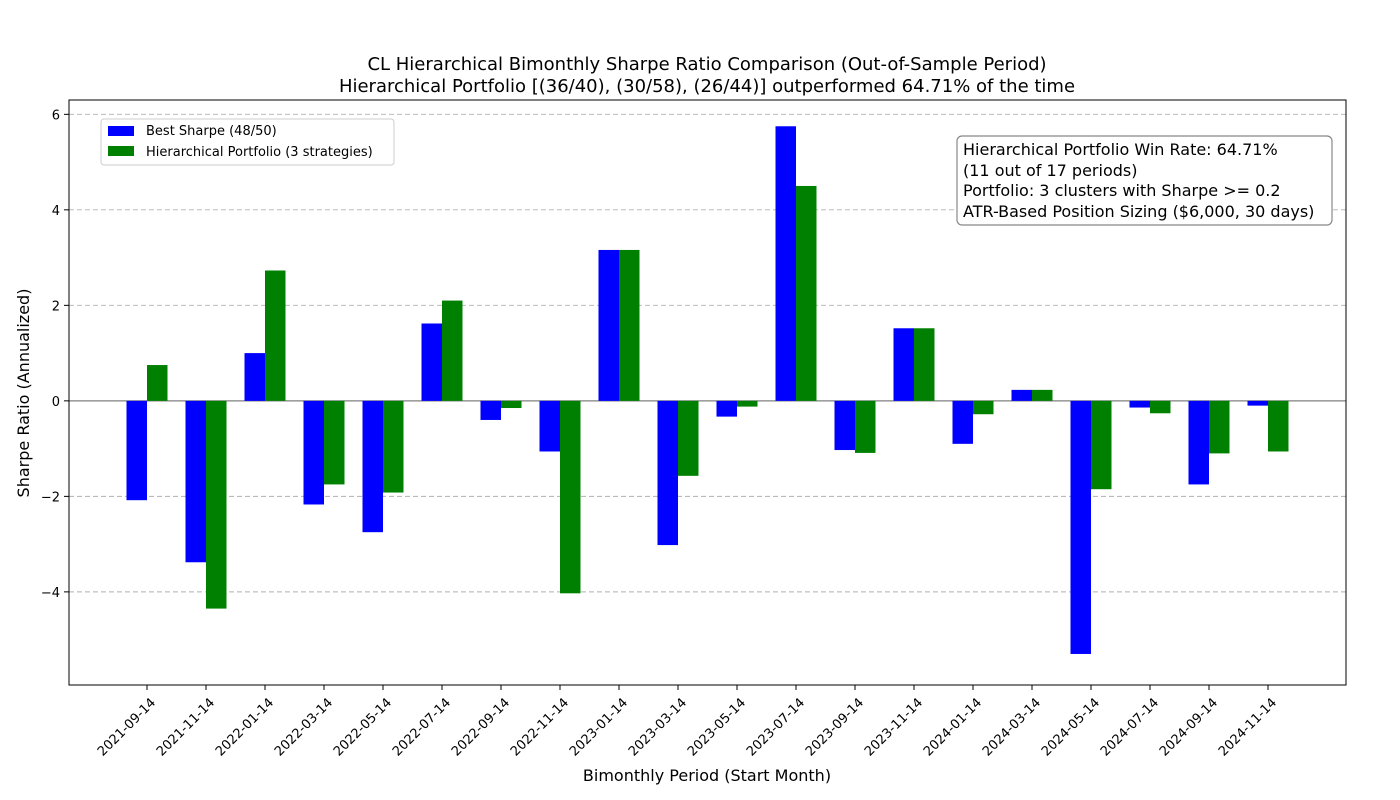 The width and height of the screenshot is (1400, 800). What do you see at coordinates (23, 393) in the screenshot?
I see `y-axis-label: Sharpe Ratio (Annualized)` at bounding box center [23, 393].